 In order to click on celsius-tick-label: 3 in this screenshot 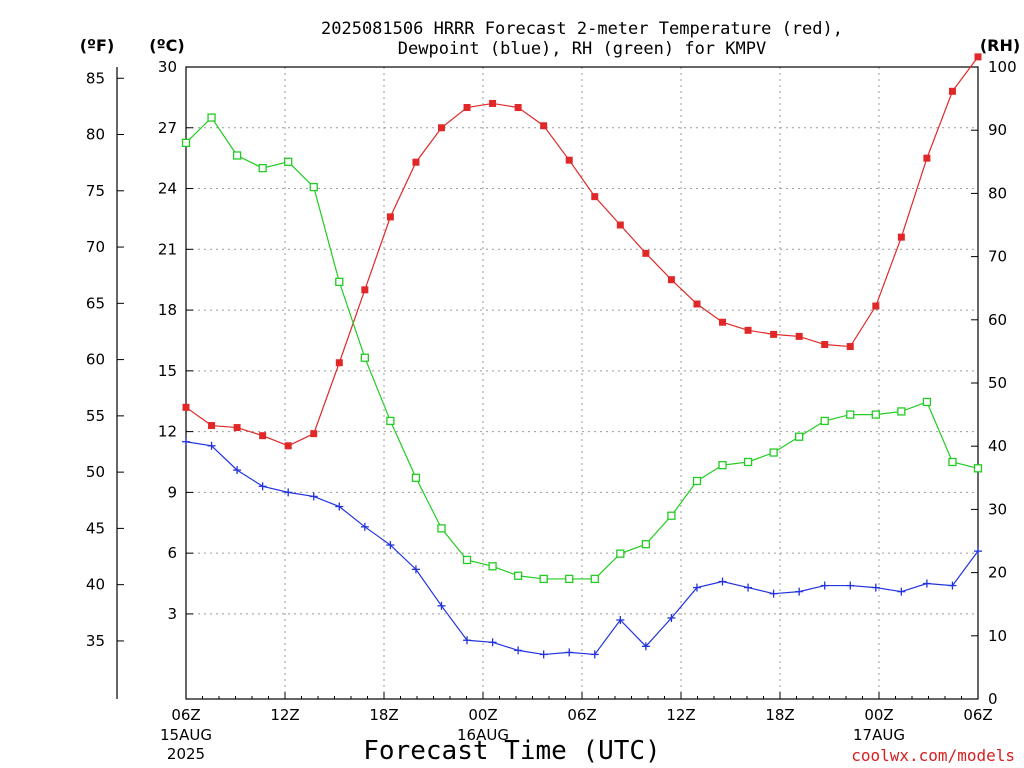, I will do `click(172, 614)`.